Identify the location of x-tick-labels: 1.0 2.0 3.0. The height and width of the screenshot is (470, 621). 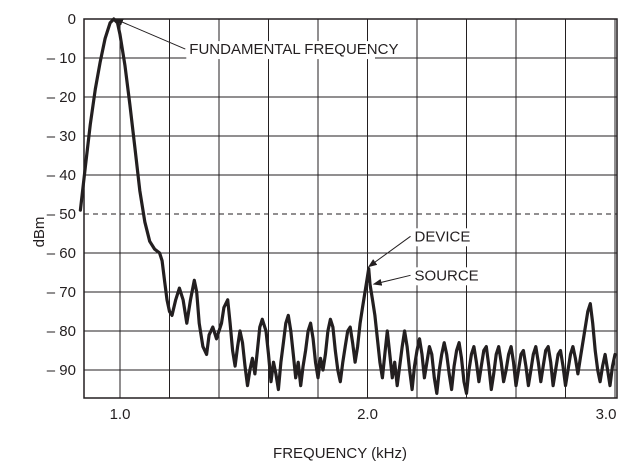
(363, 414).